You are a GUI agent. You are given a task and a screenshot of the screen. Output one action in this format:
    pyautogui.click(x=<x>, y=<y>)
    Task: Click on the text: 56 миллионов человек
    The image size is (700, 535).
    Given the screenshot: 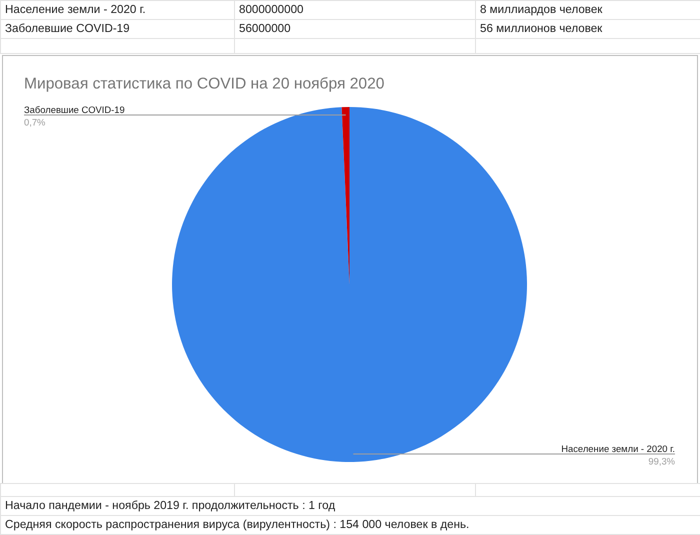 What is the action you would take?
    pyautogui.click(x=588, y=29)
    